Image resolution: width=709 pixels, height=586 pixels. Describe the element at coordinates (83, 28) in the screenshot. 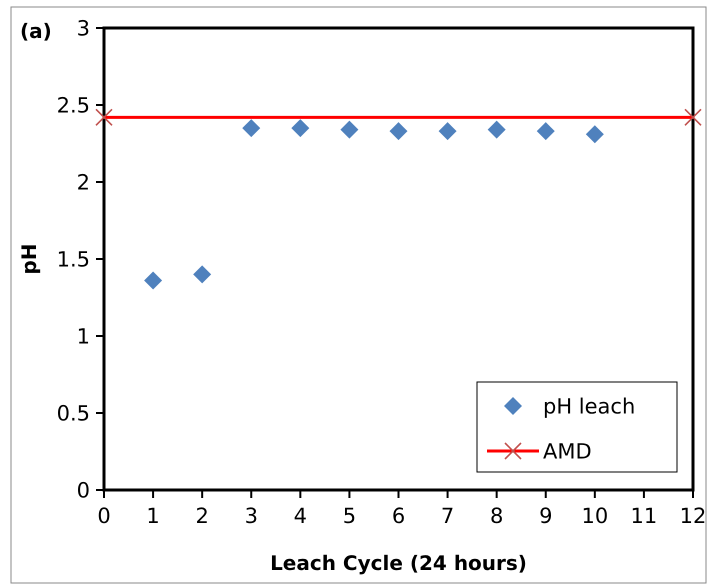

I see `y-tick-label: 3` at that location.